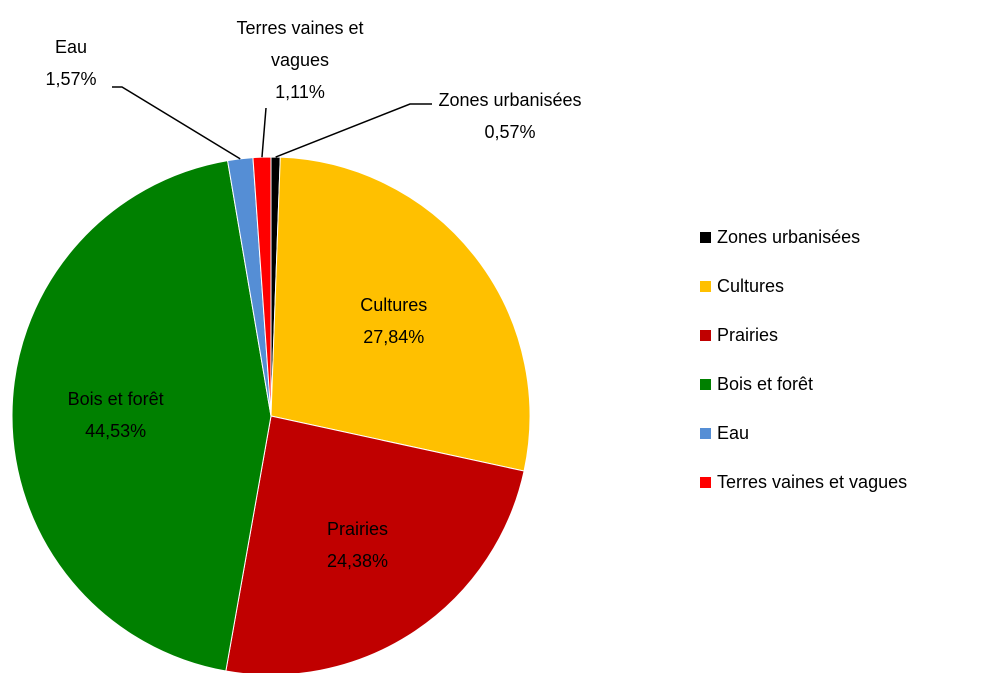  What do you see at coordinates (510, 100) in the screenshot?
I see `slice-category: Zones urbanisées` at bounding box center [510, 100].